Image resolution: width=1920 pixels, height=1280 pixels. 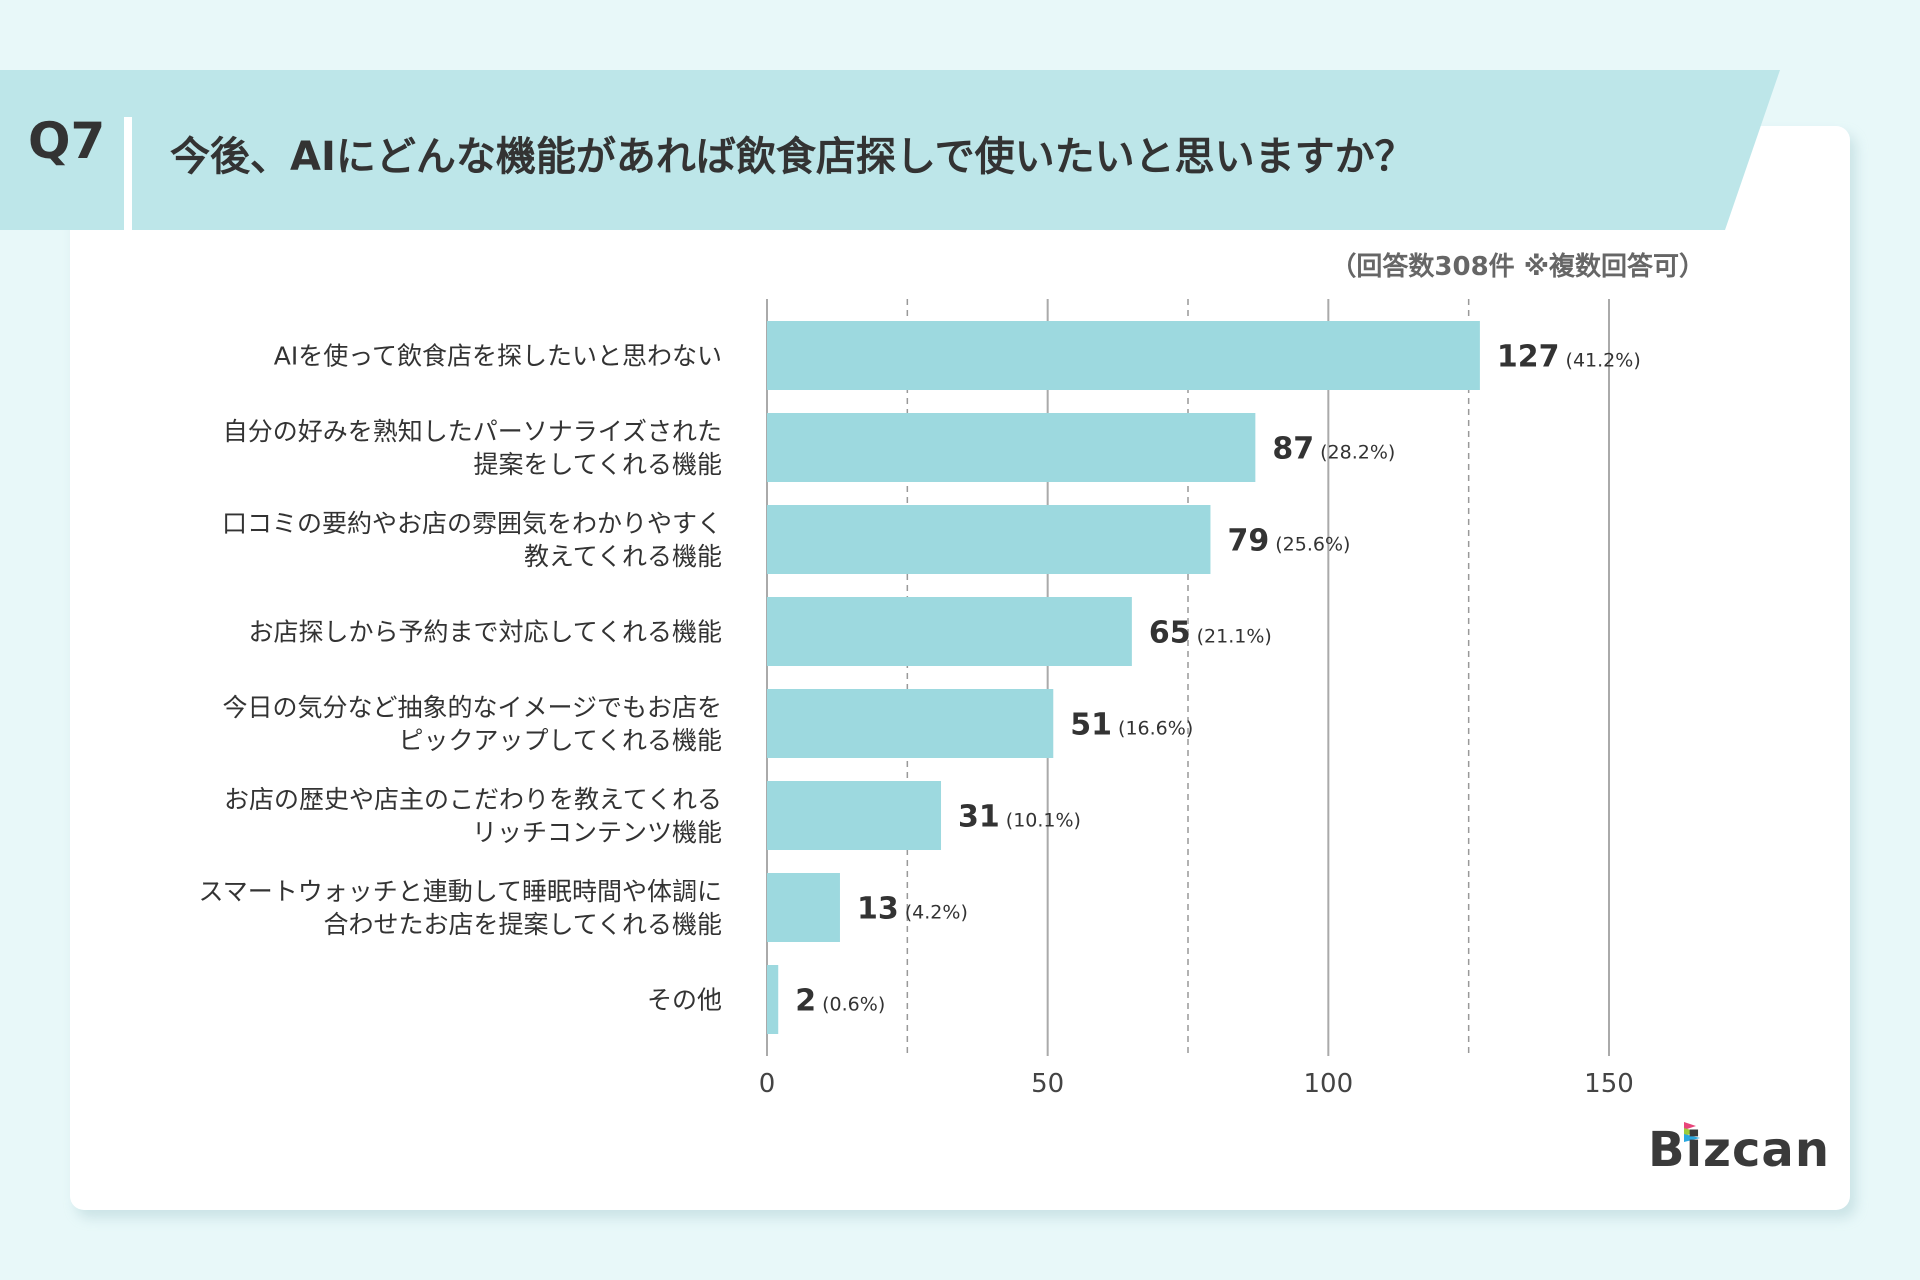 I want to click on value-label: 2 (0.6%), so click(x=840, y=1001).